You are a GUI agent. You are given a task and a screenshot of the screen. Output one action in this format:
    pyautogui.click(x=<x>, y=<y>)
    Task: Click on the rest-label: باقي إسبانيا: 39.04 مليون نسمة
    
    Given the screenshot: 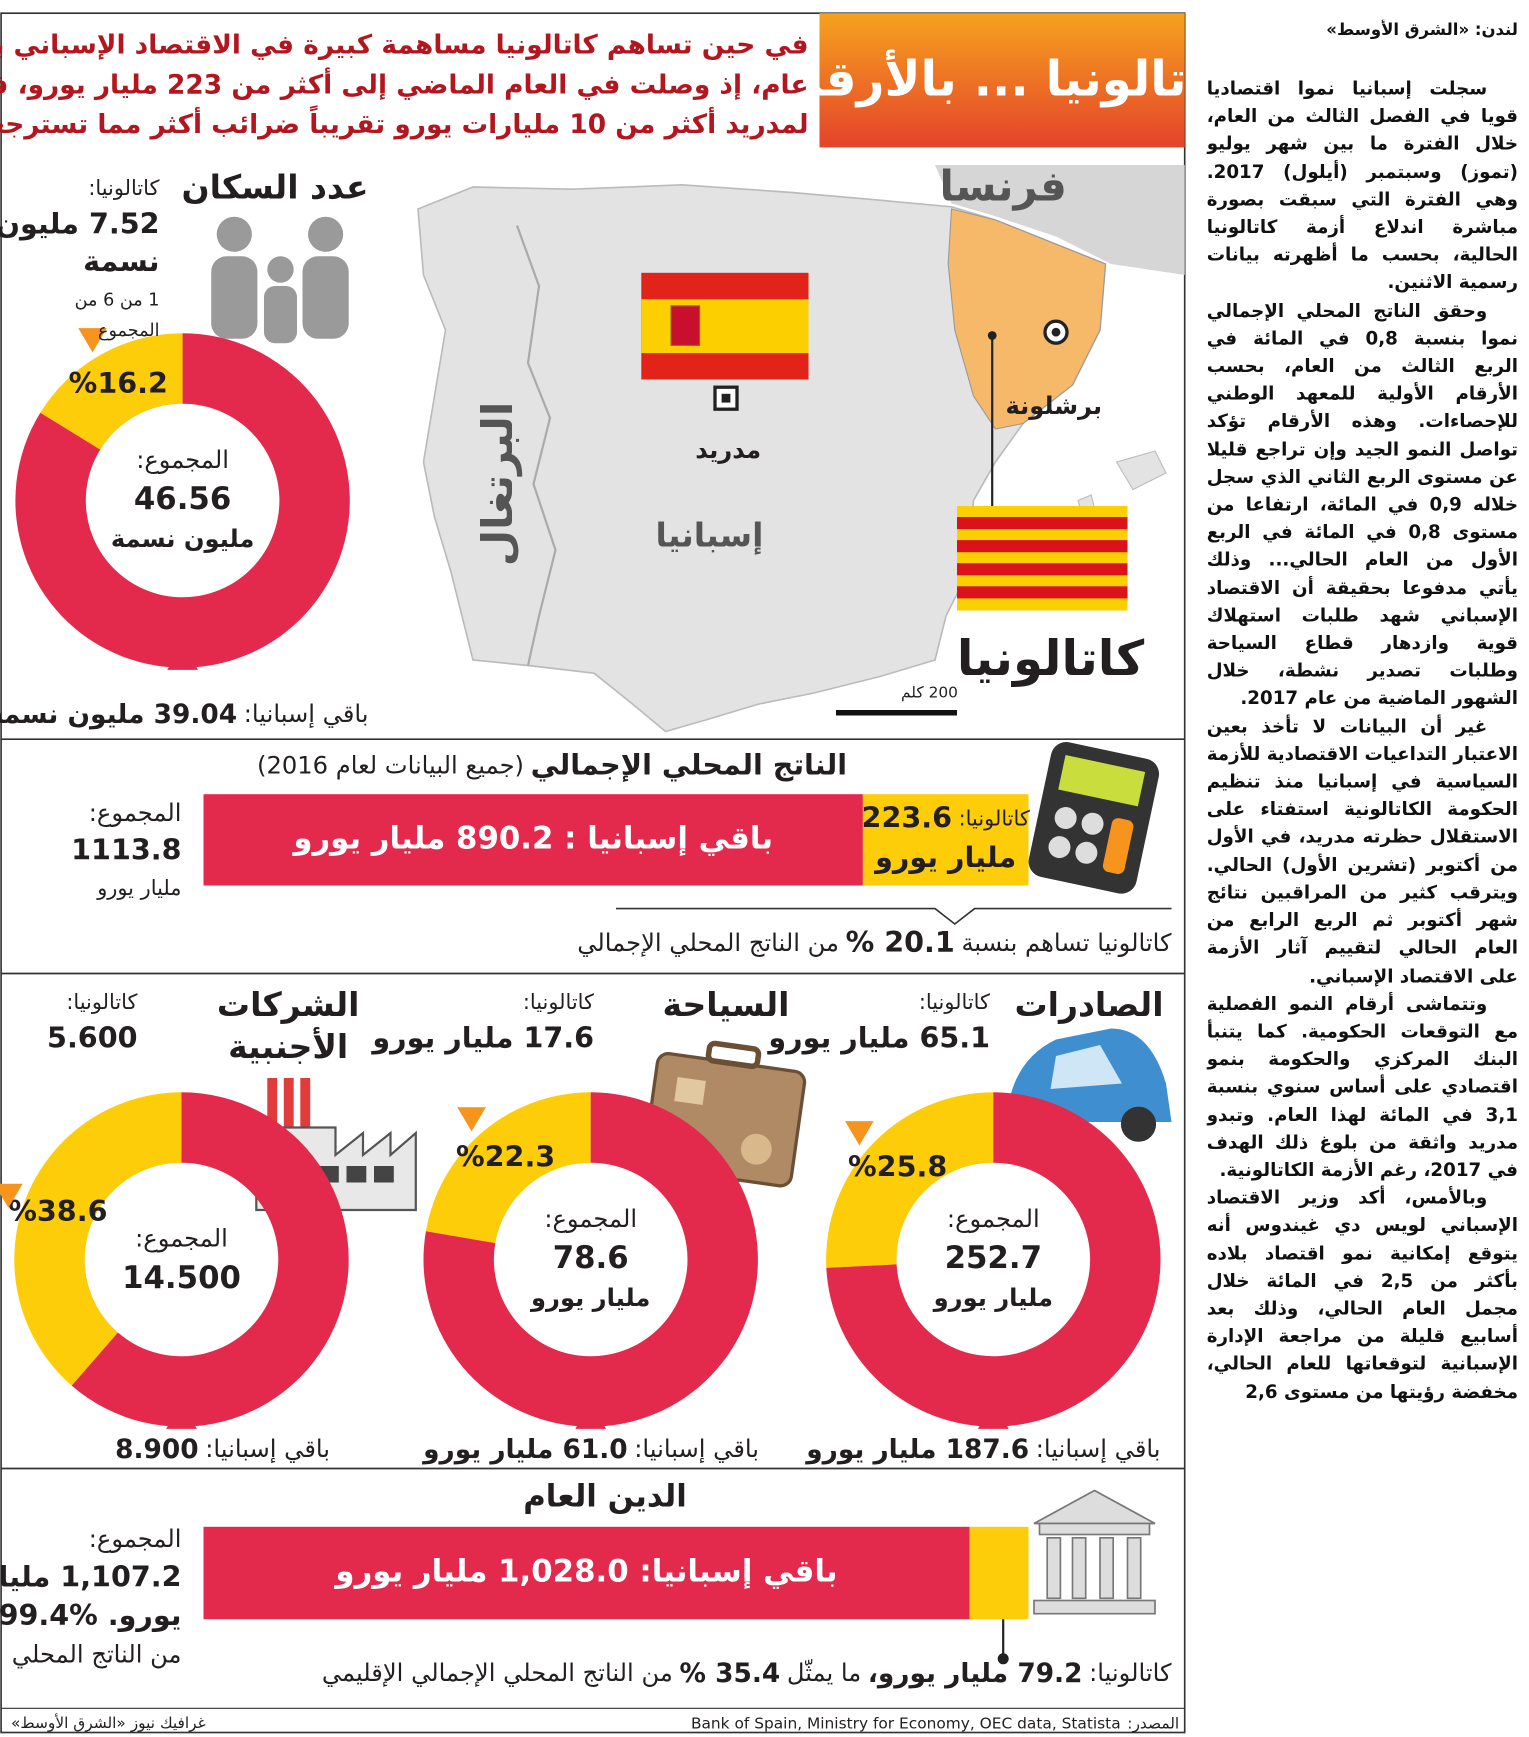 What is the action you would take?
    pyautogui.click(x=184, y=714)
    